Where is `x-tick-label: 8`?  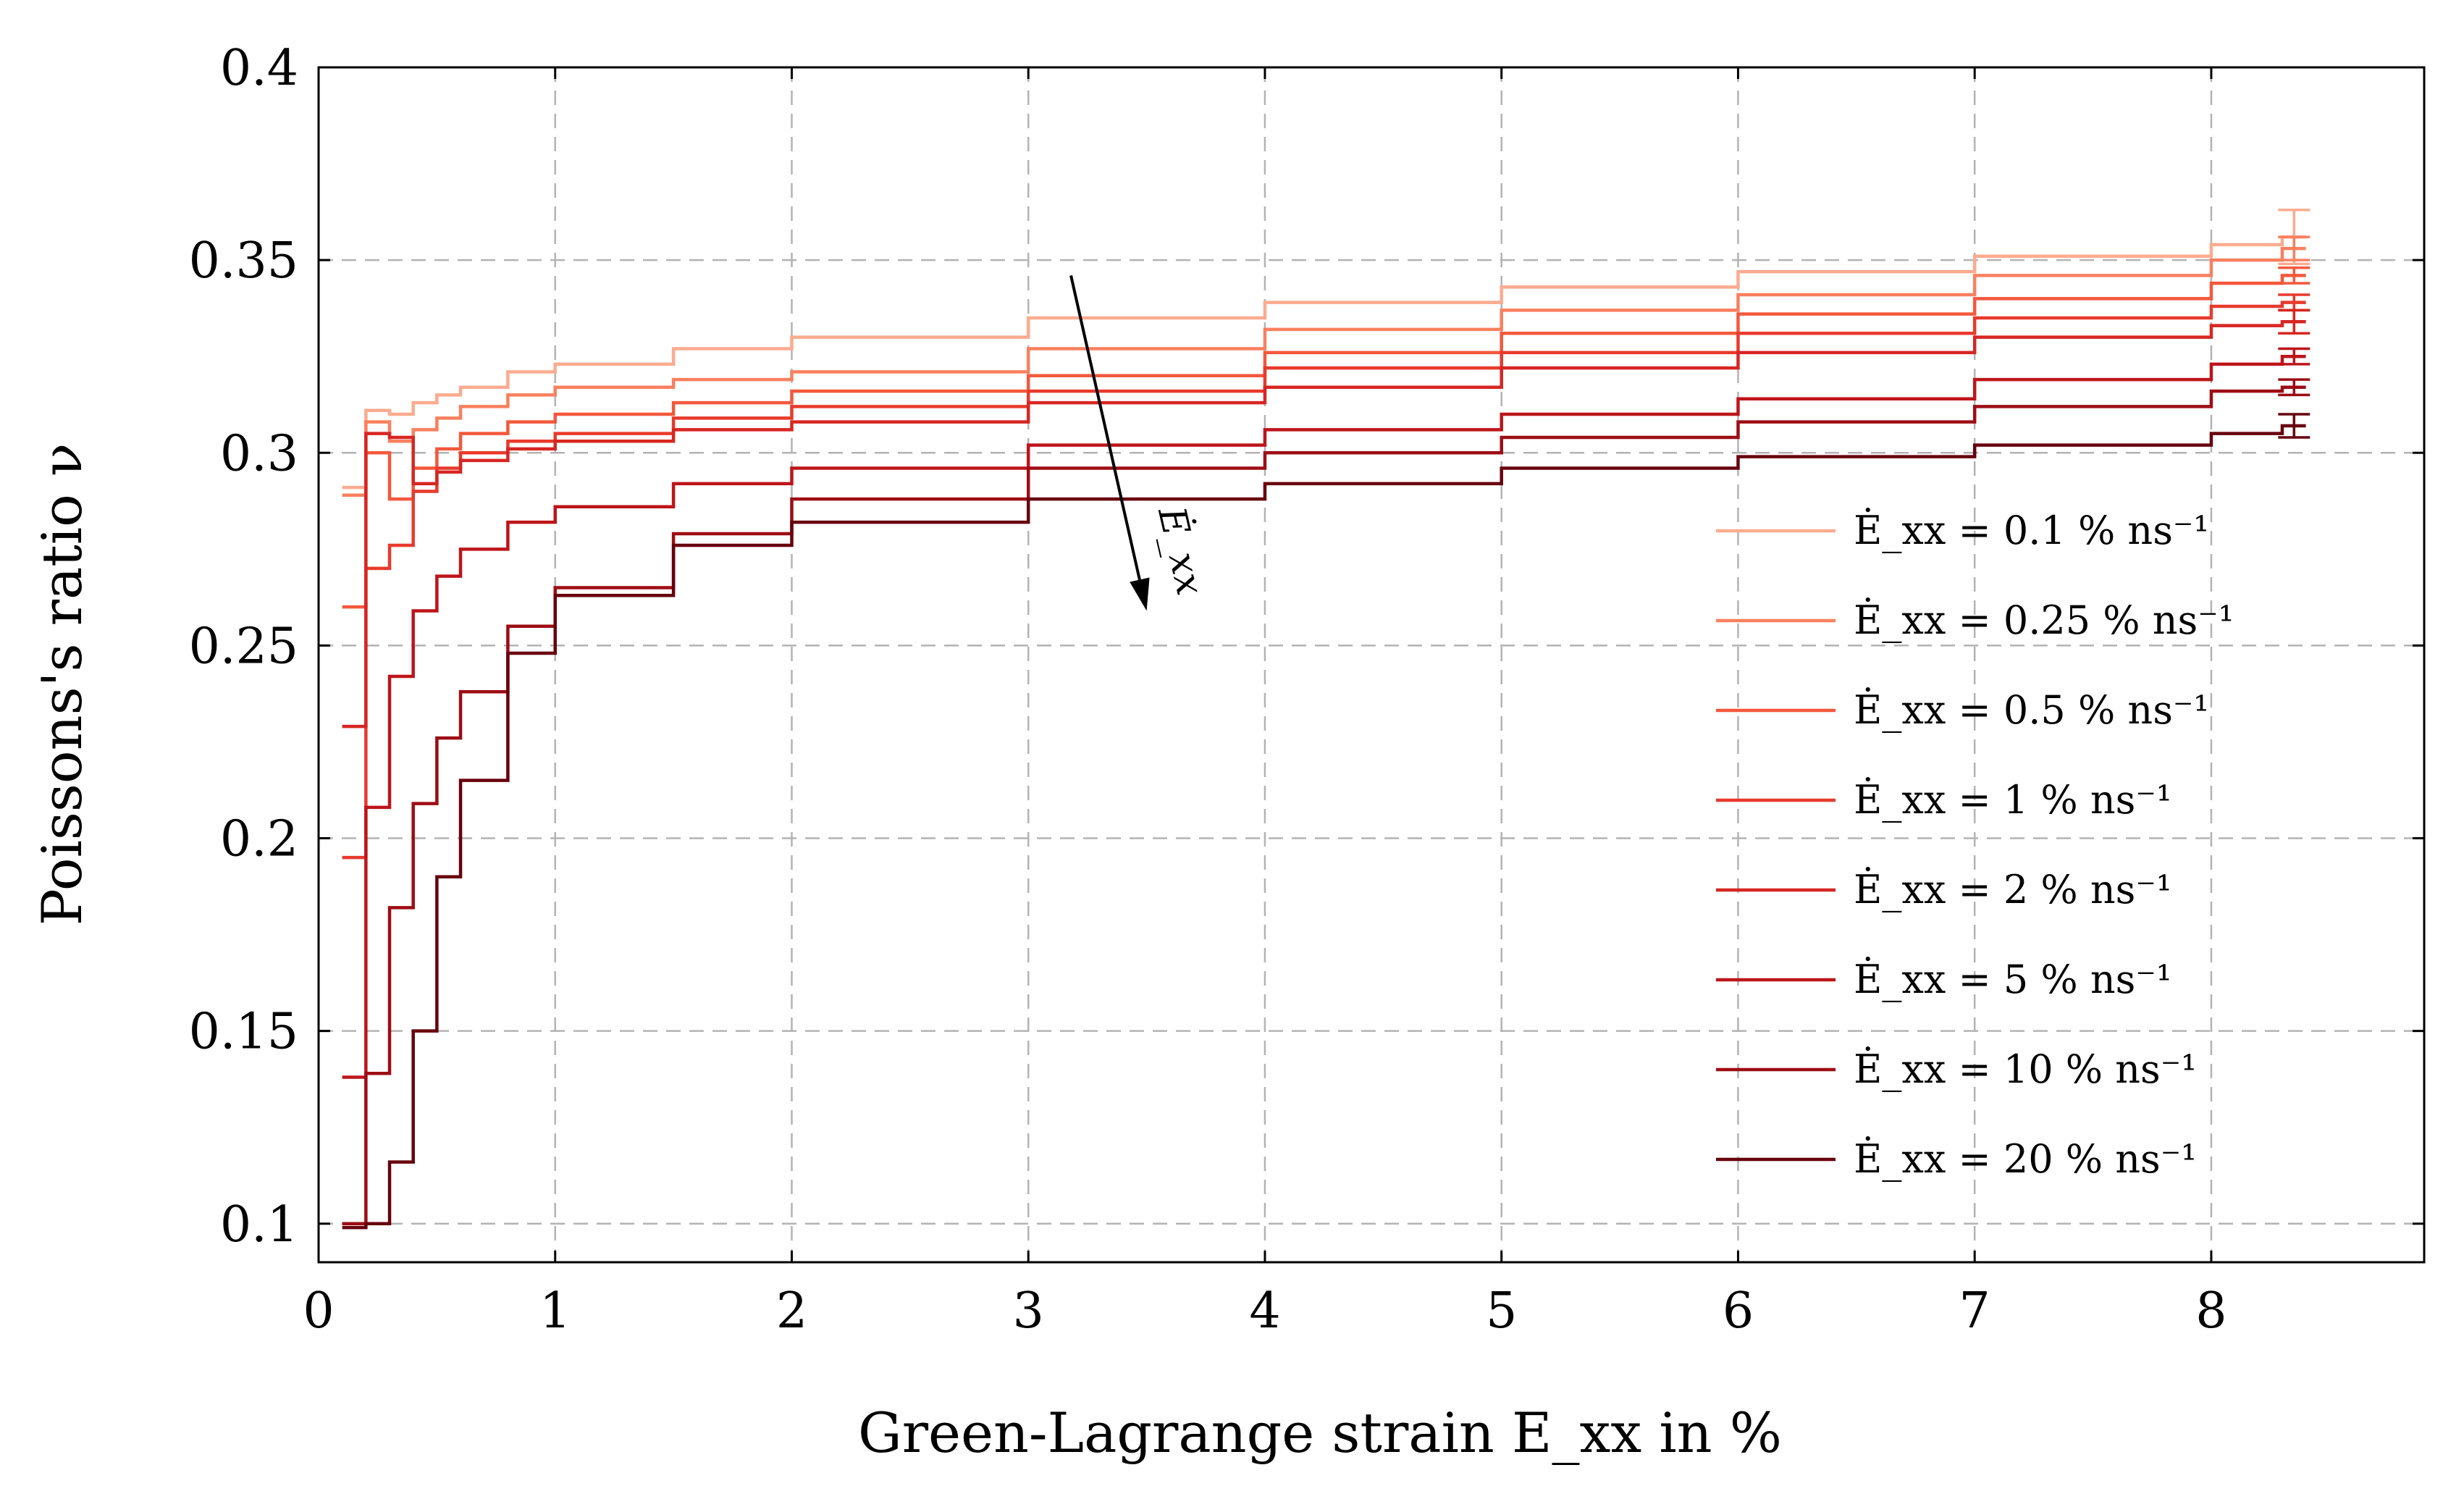 x-tick-label: 8 is located at coordinates (2211, 1312).